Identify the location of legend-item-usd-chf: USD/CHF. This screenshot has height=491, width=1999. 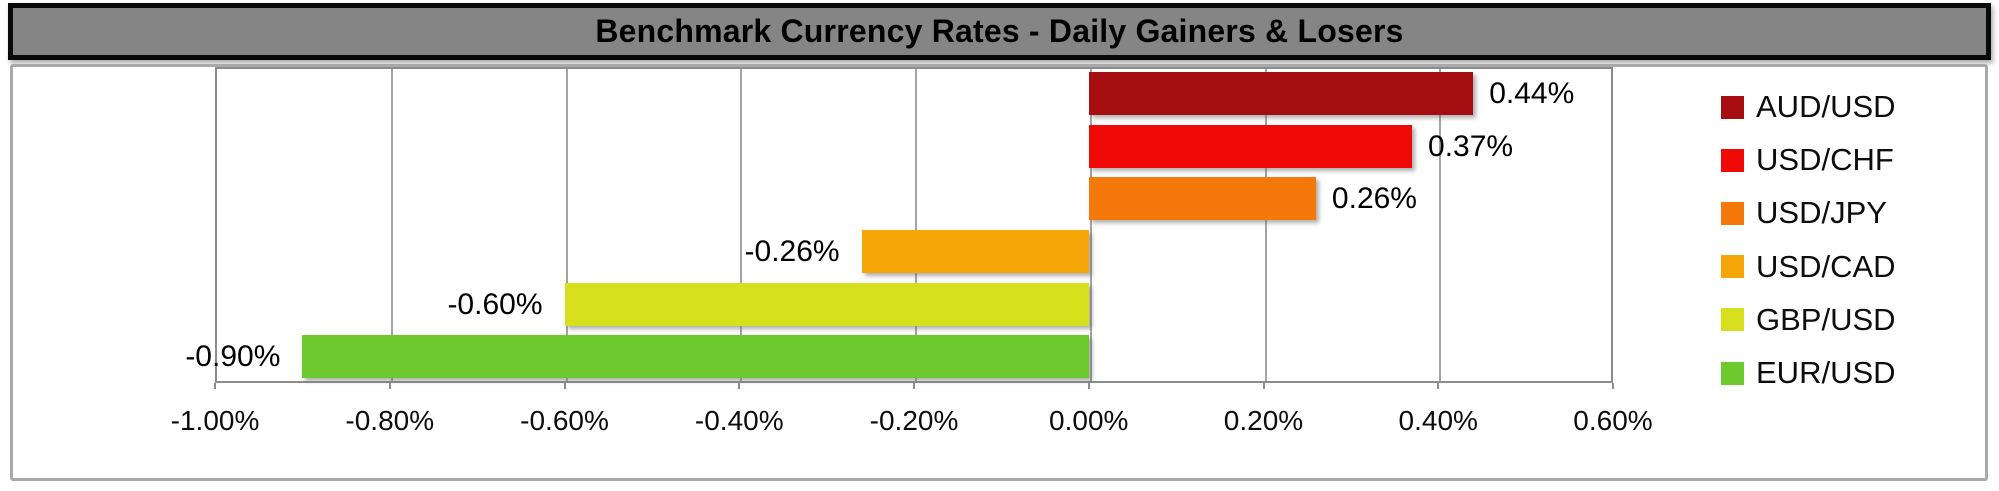
(1807, 160).